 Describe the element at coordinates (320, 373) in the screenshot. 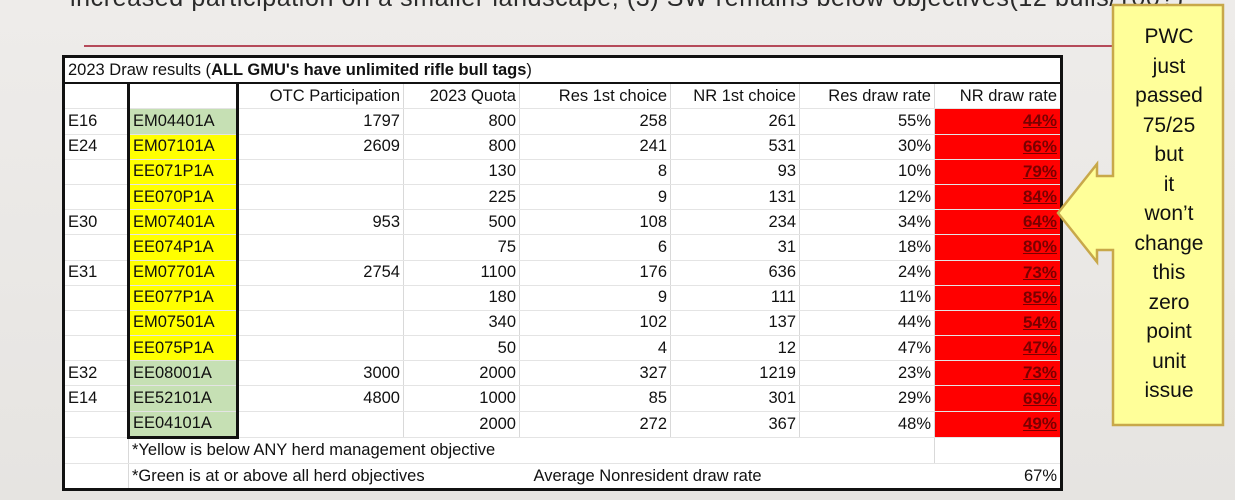

I see `otc-participation-cell: 3000` at that location.